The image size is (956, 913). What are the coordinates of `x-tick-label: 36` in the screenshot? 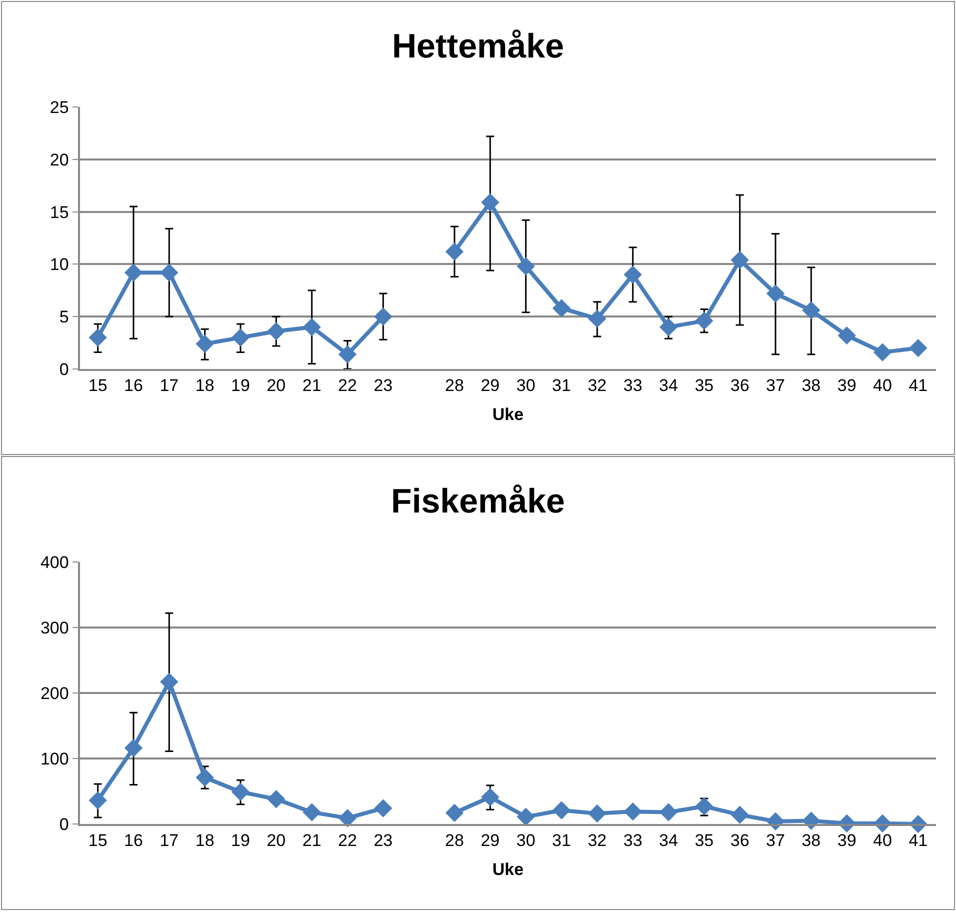 It's located at (740, 386).